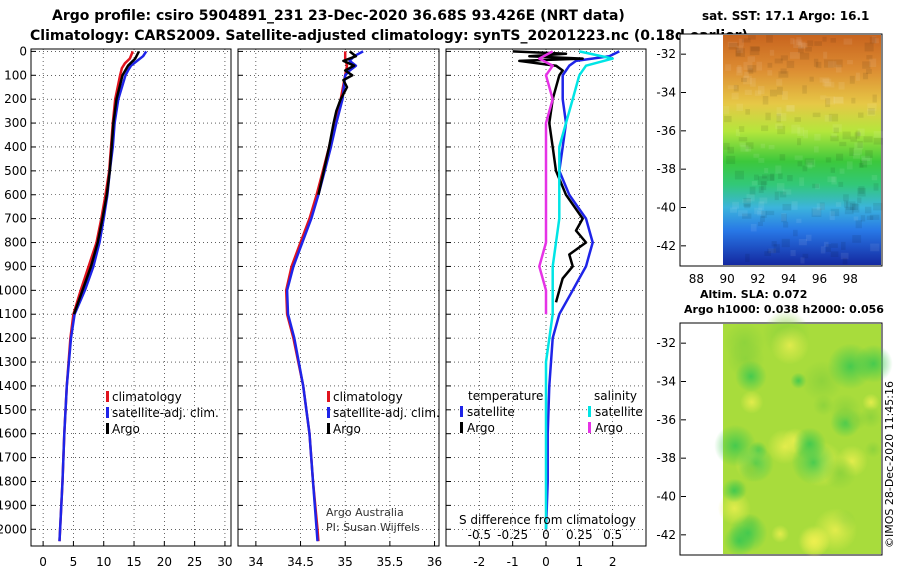 This screenshot has width=900, height=580. I want to click on sla-map-texture, so click(803, 434).